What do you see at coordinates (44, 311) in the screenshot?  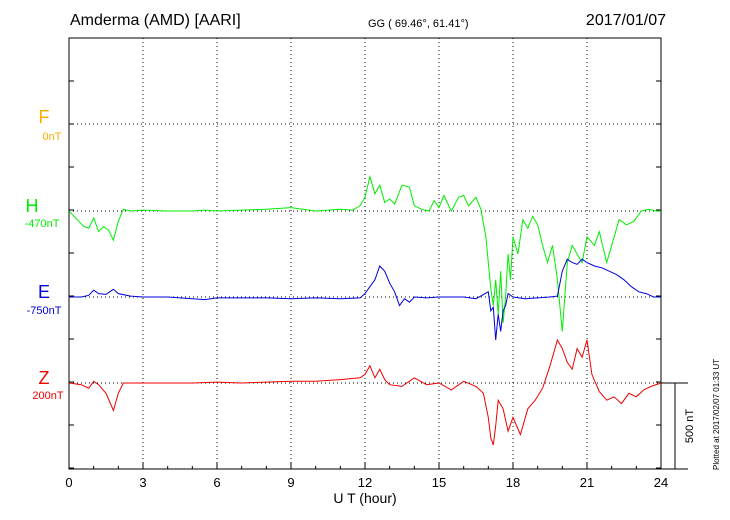 I see `component-E-baseline: -750nT` at bounding box center [44, 311].